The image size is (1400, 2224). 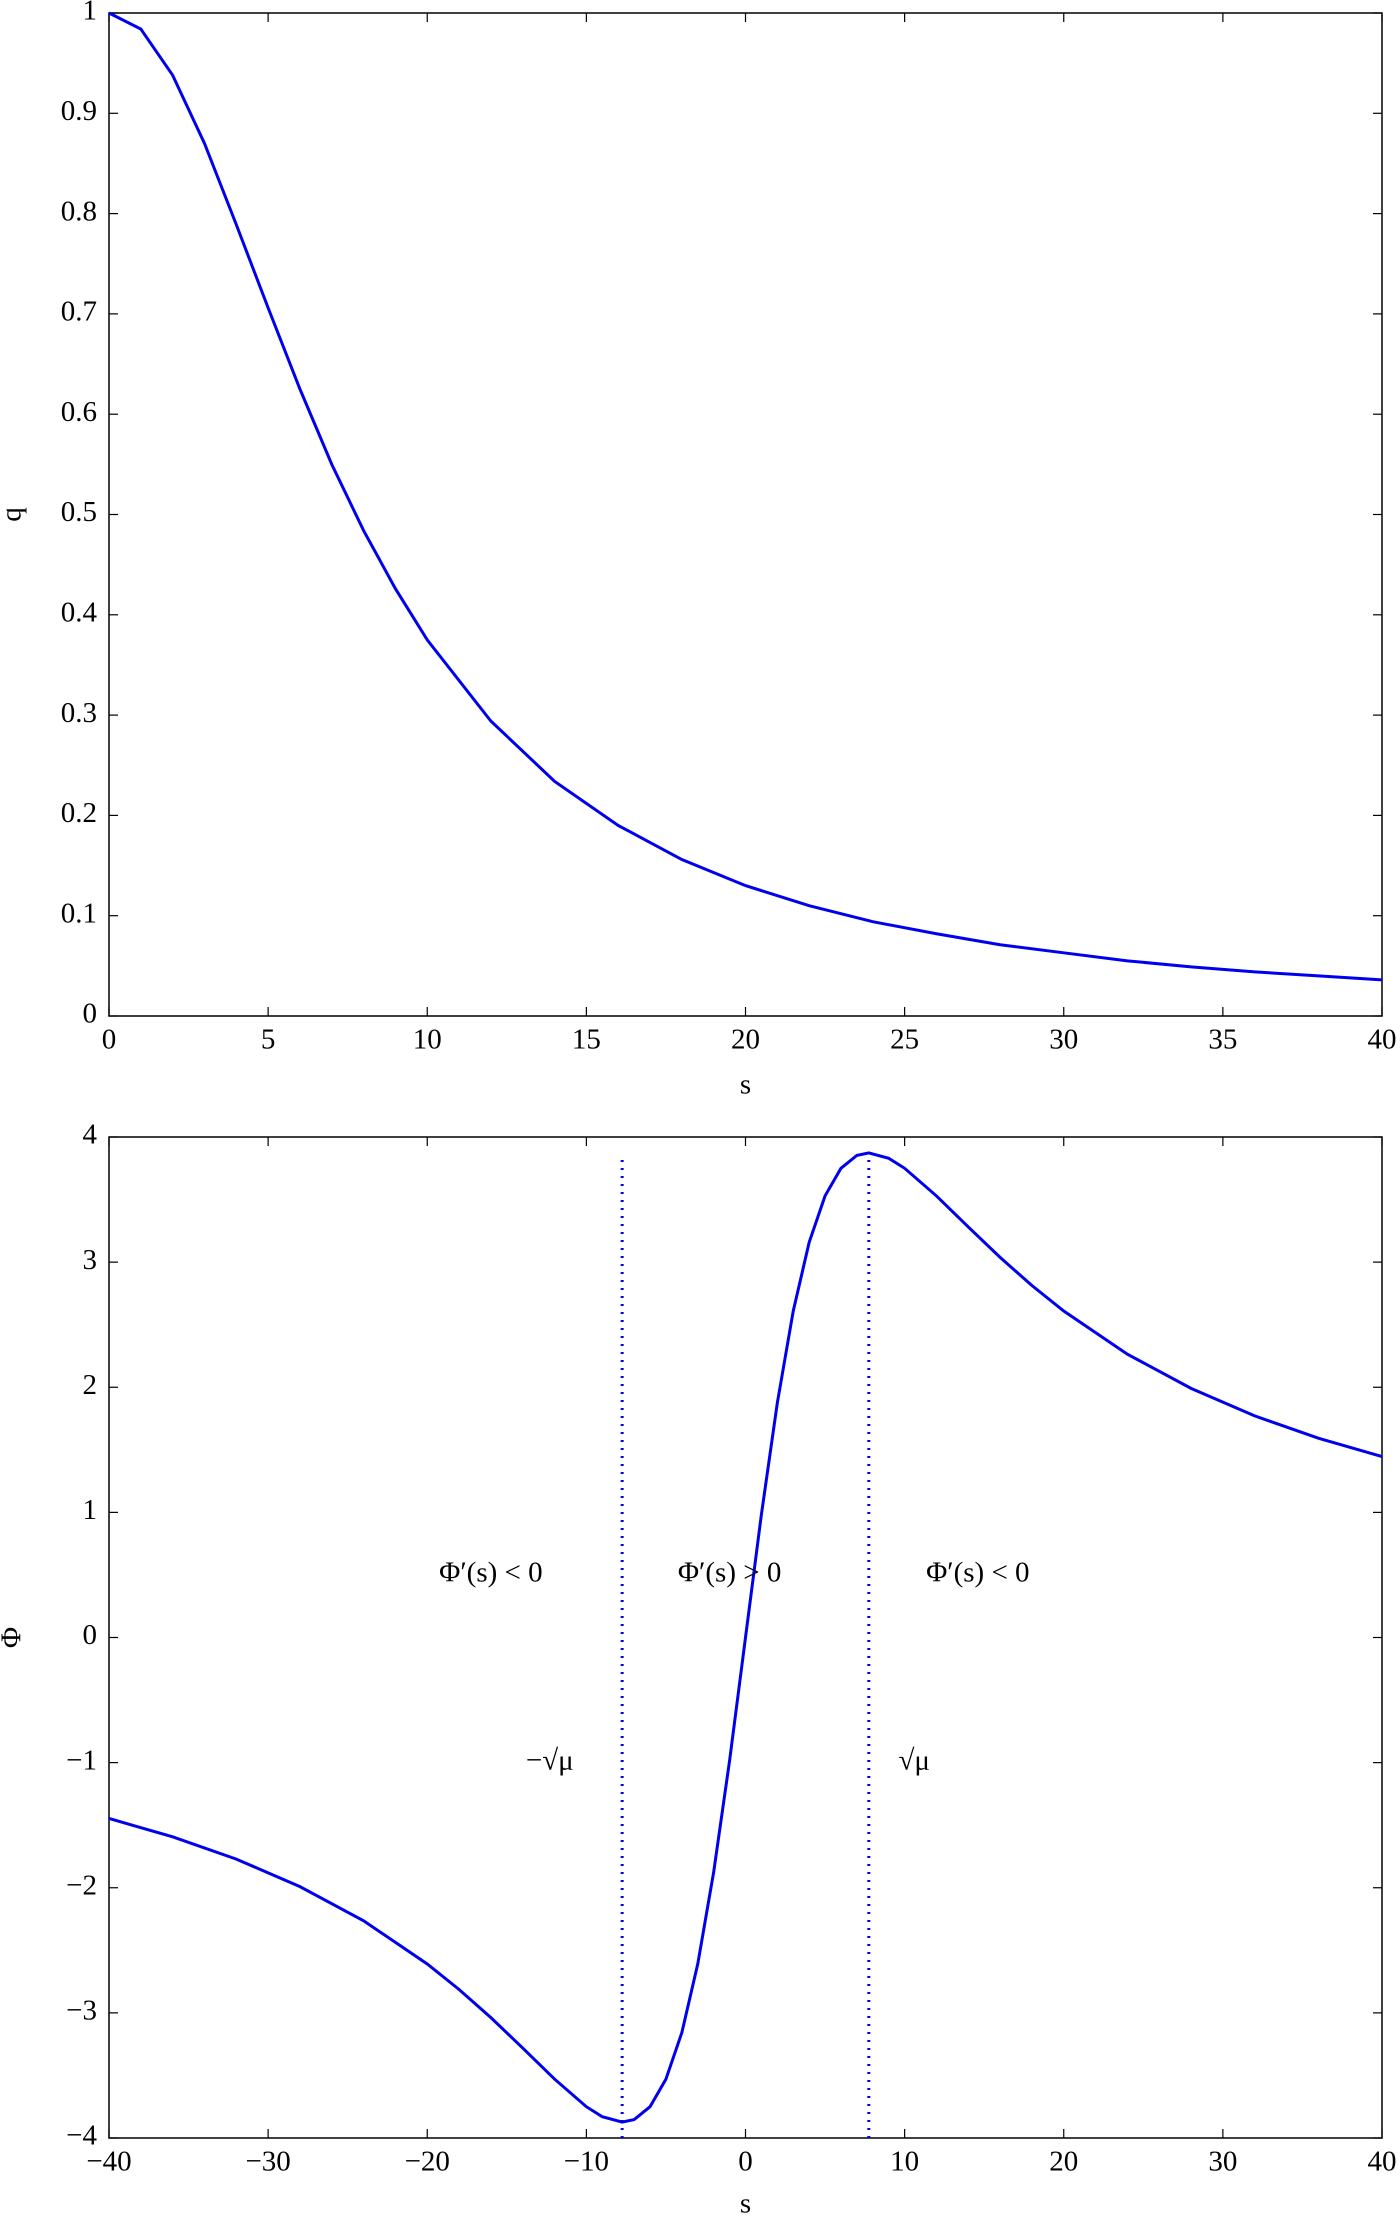 What do you see at coordinates (81, 2011) in the screenshot?
I see `y-tick-label: −3` at bounding box center [81, 2011].